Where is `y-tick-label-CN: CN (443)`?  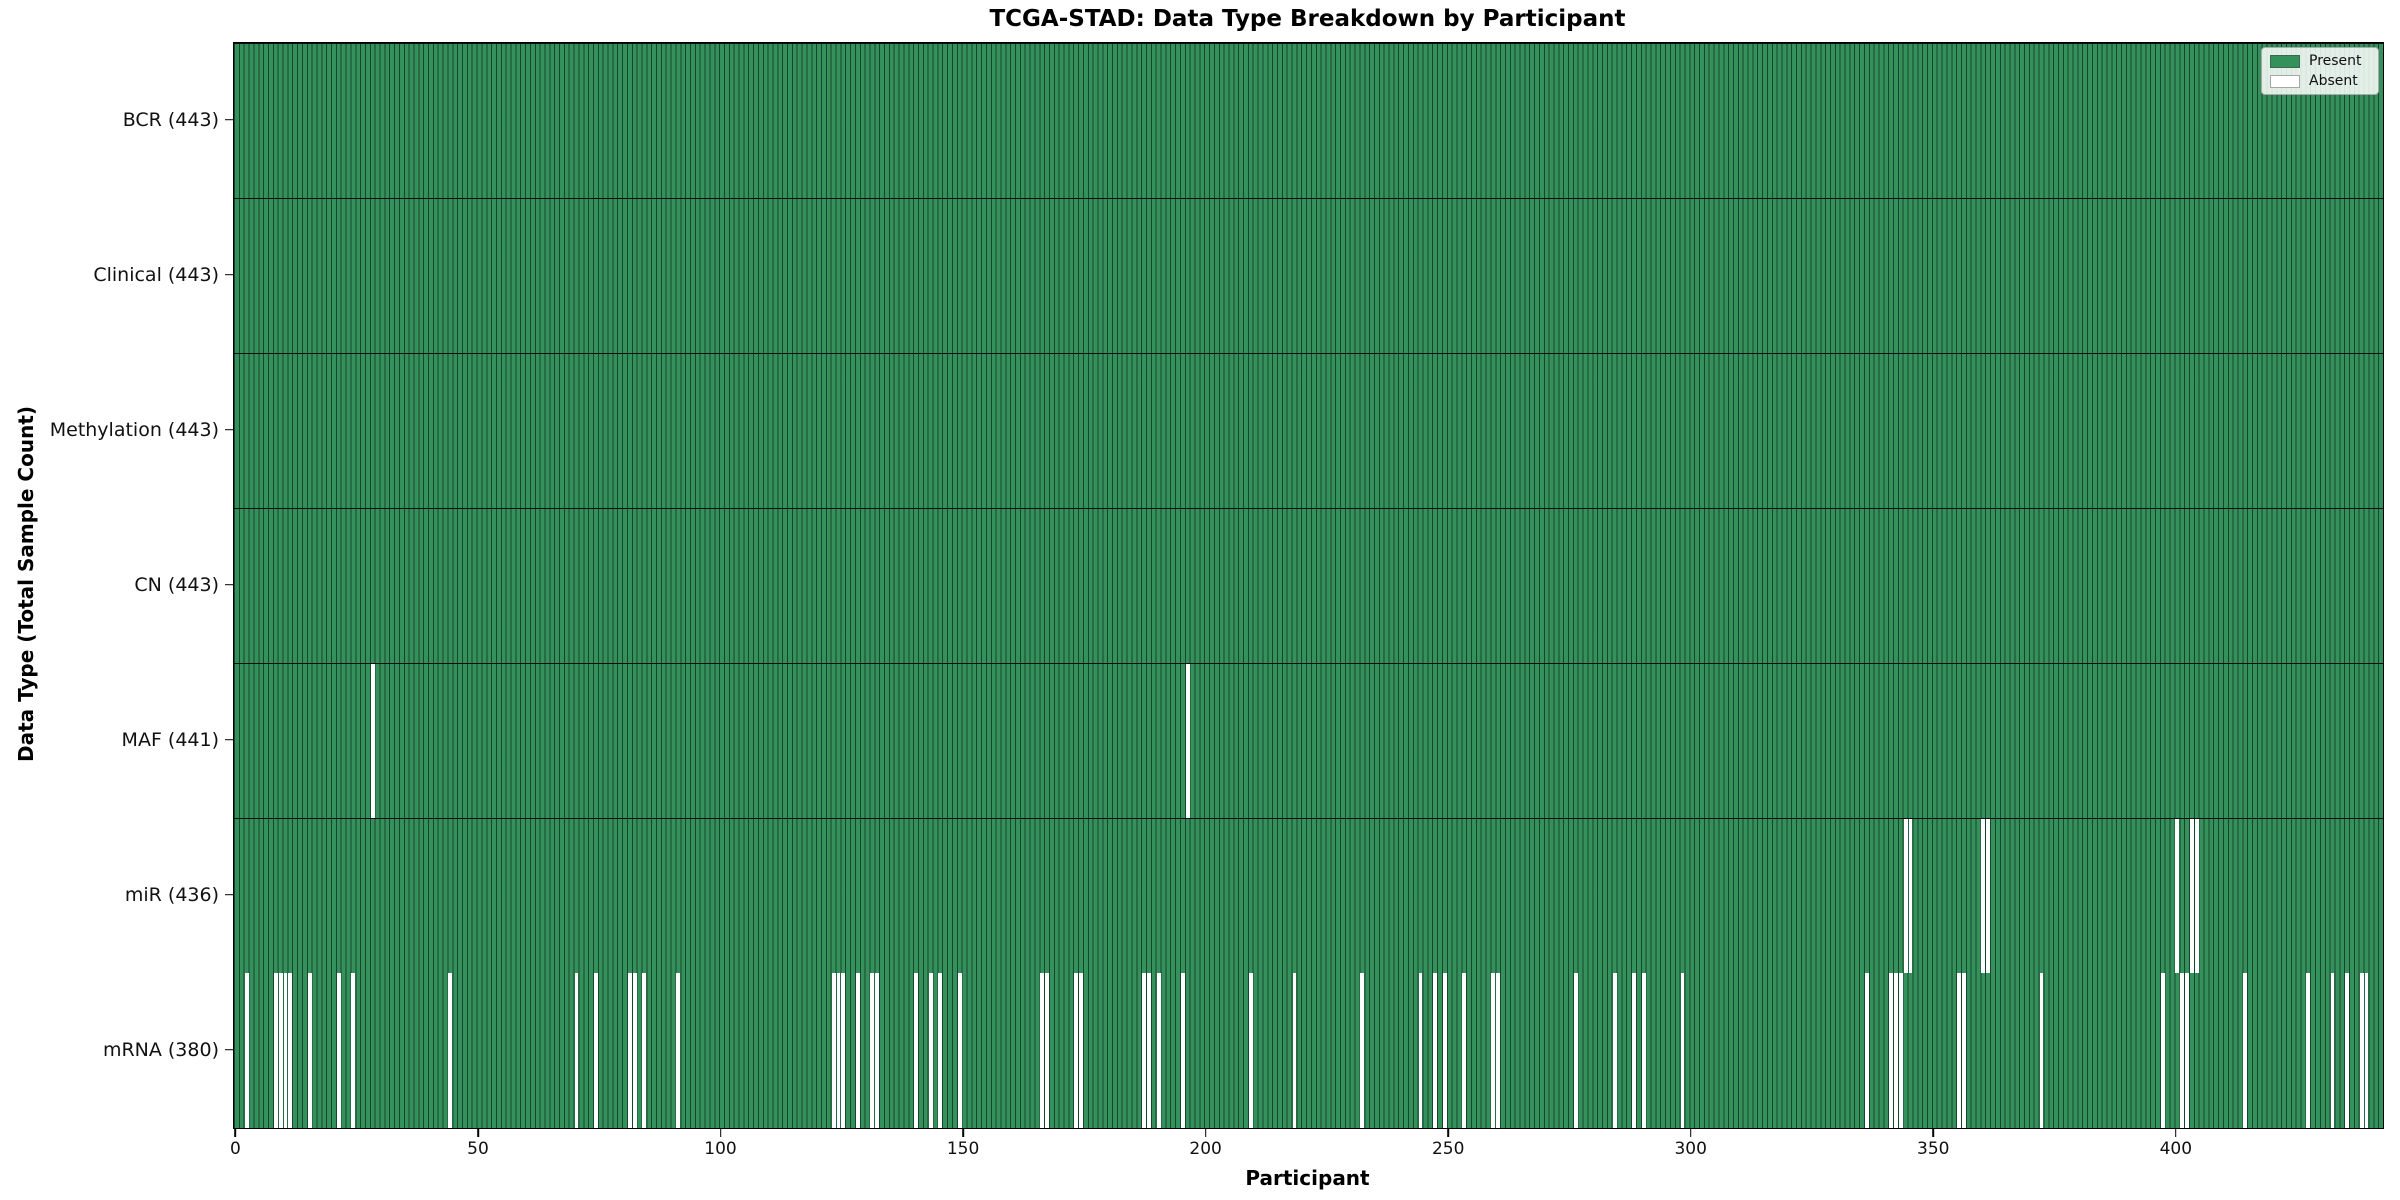 y-tick-label-CN: CN (443) is located at coordinates (176, 584).